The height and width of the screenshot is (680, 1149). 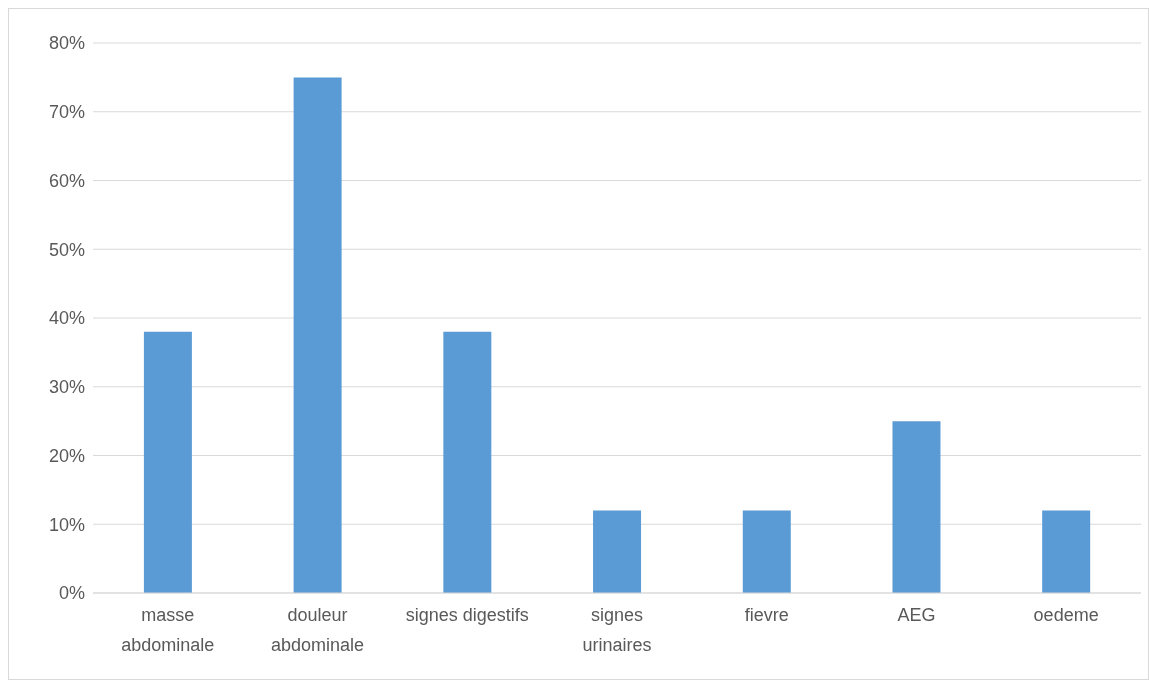 What do you see at coordinates (617, 630) in the screenshot?
I see `x-tick-label: signes urinaires` at bounding box center [617, 630].